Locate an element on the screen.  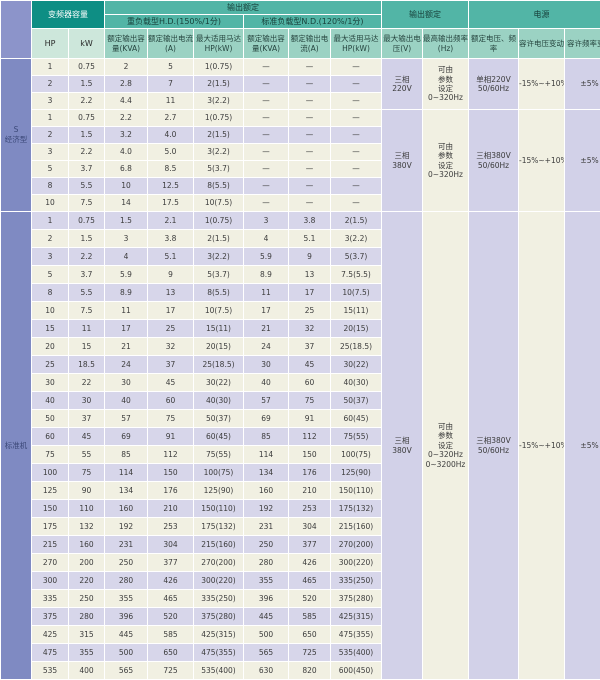
spec-value-cell: 100(75) is located at coordinates (218, 472).